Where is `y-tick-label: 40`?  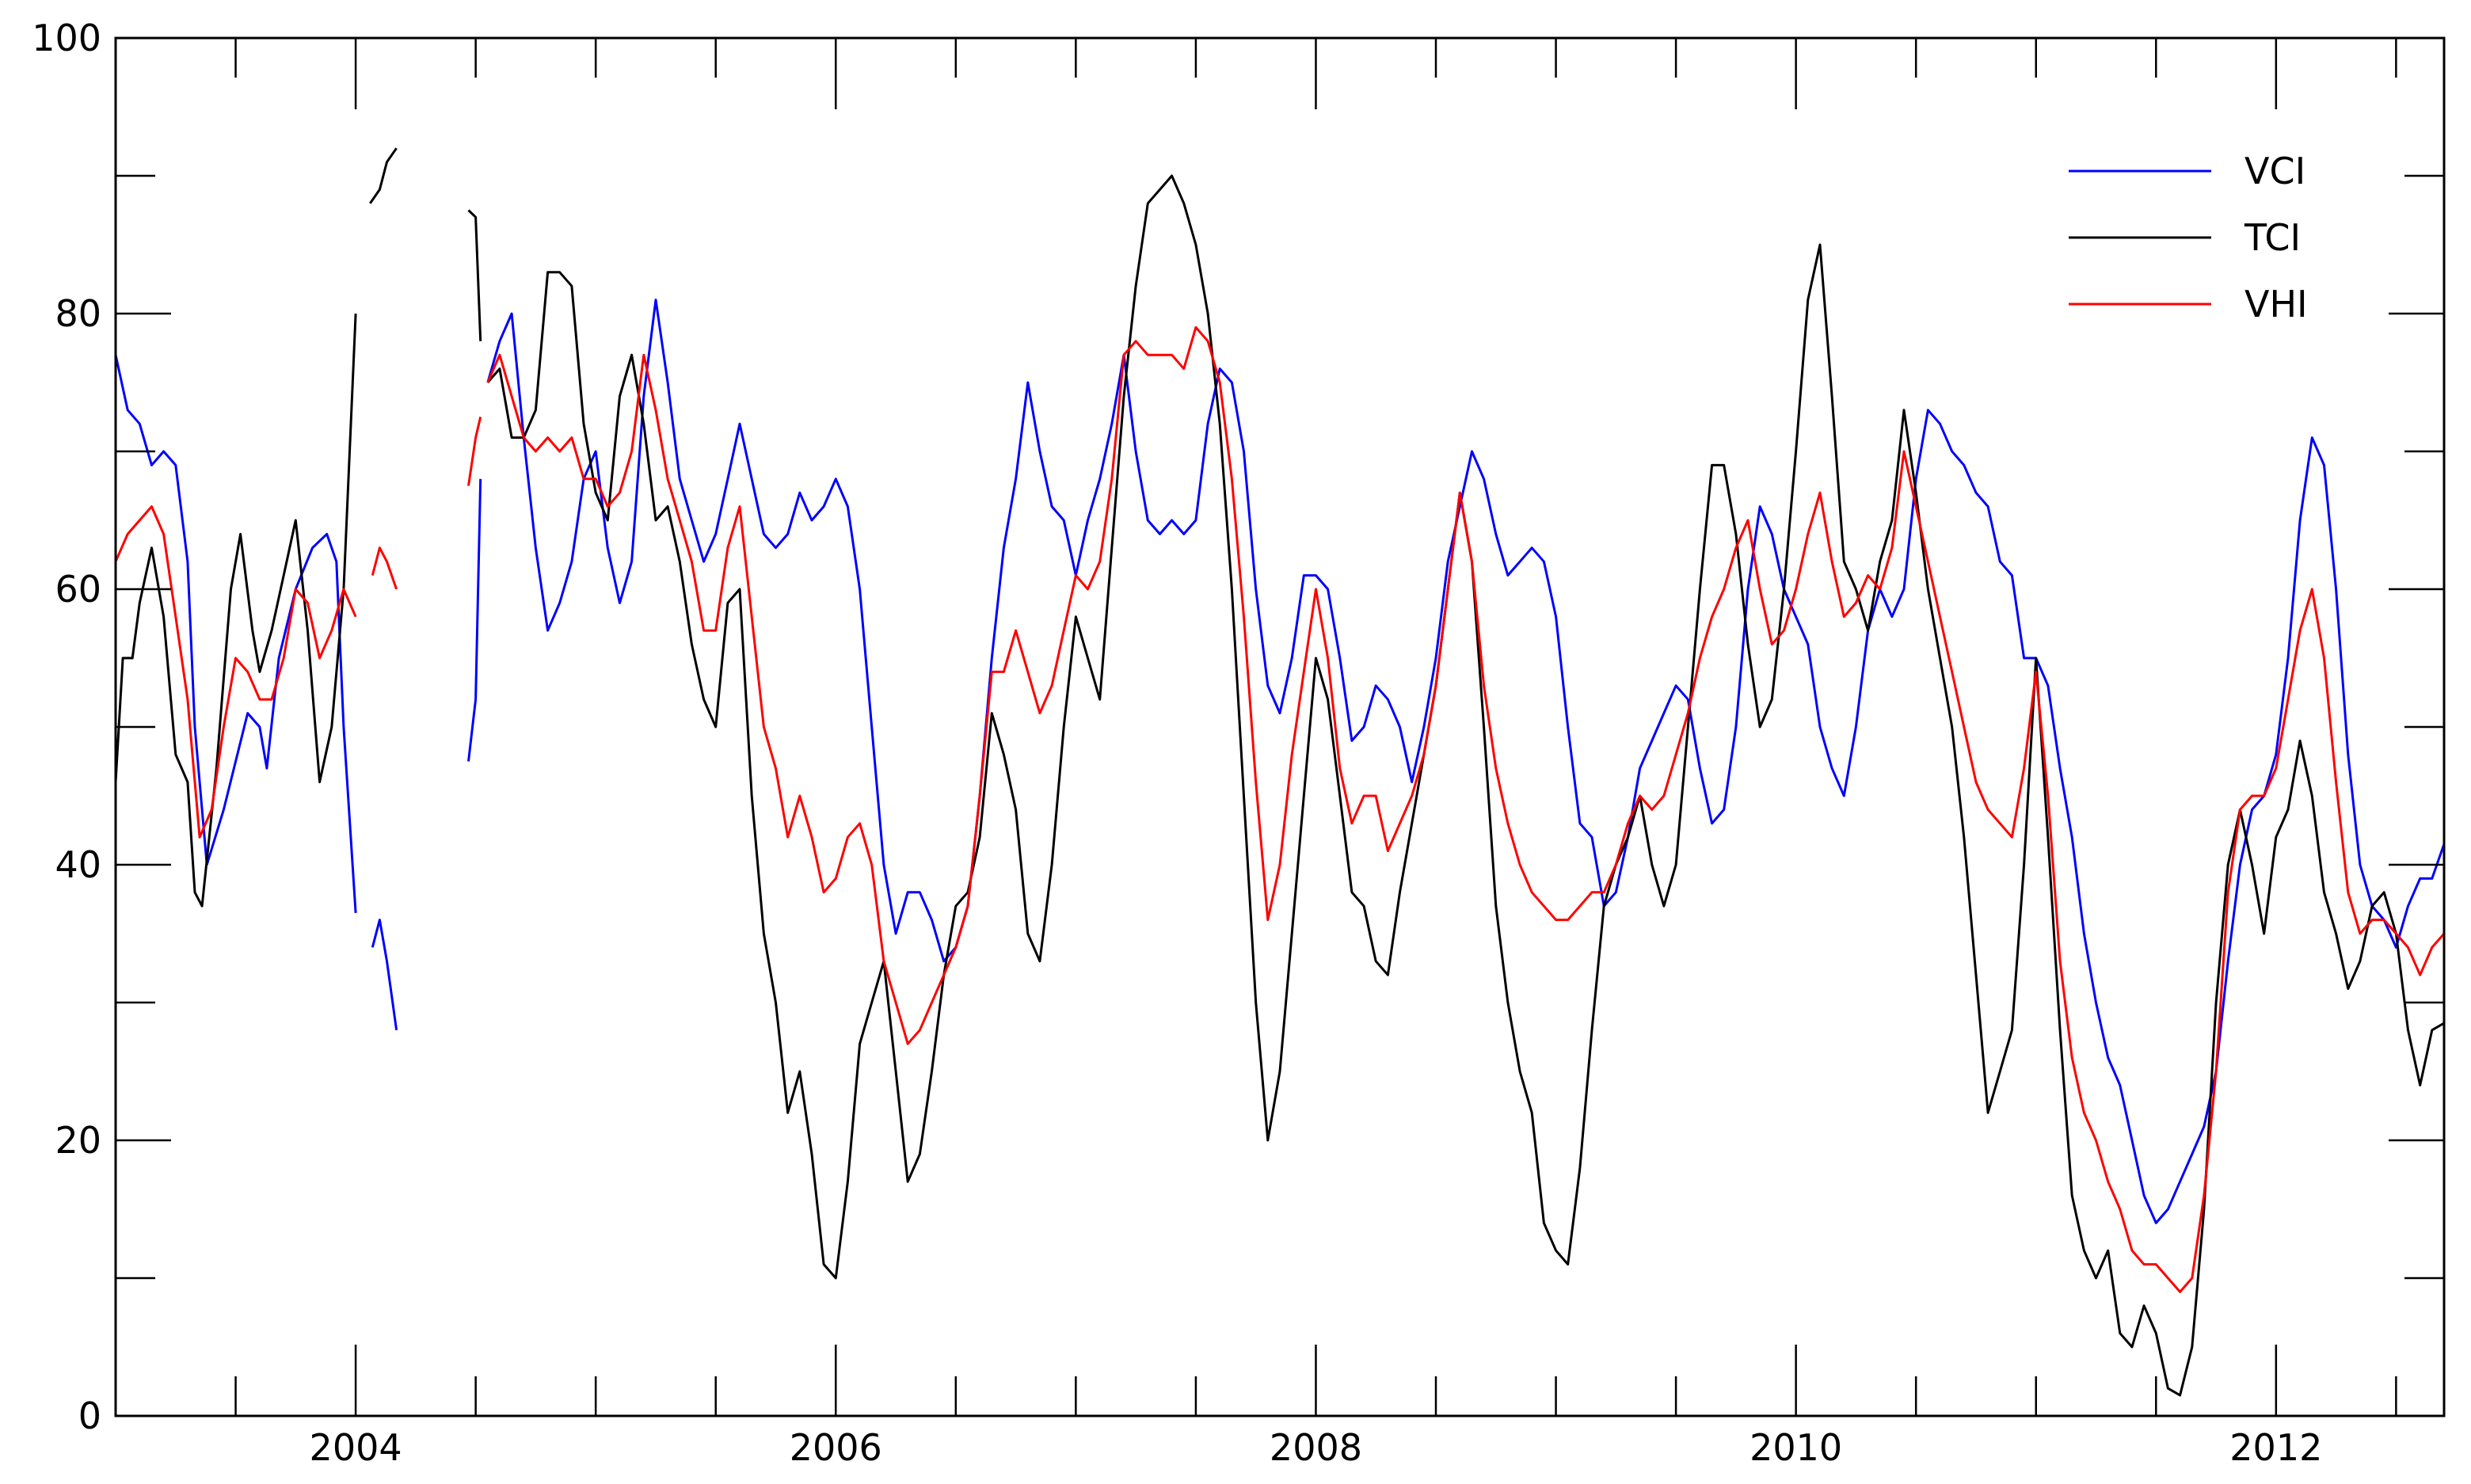 y-tick-label: 40 is located at coordinates (78, 865).